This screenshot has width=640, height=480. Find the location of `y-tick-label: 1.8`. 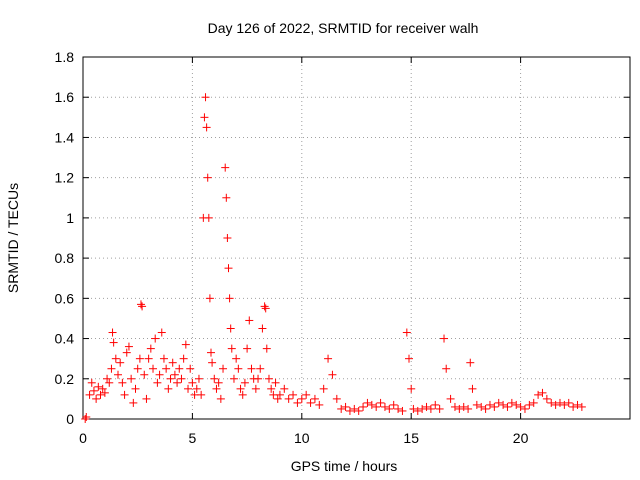

y-tick-label: 1.8 is located at coordinates (65, 57).